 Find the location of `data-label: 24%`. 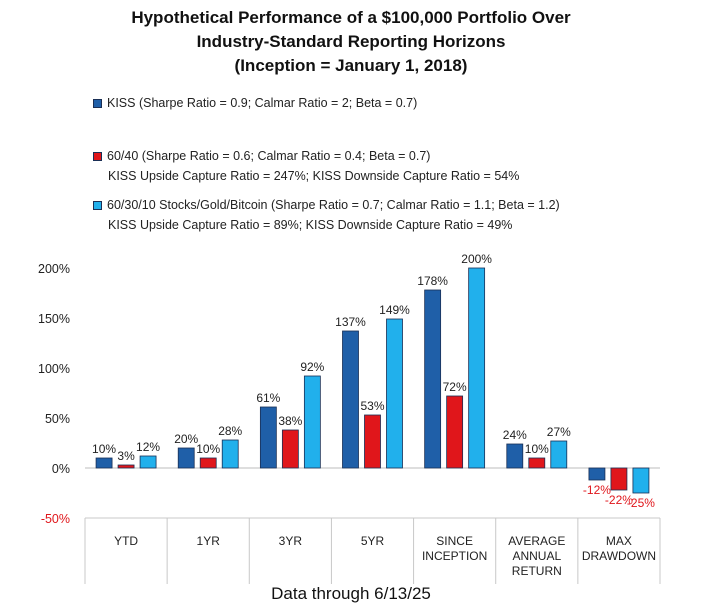

data-label: 24% is located at coordinates (515, 435).